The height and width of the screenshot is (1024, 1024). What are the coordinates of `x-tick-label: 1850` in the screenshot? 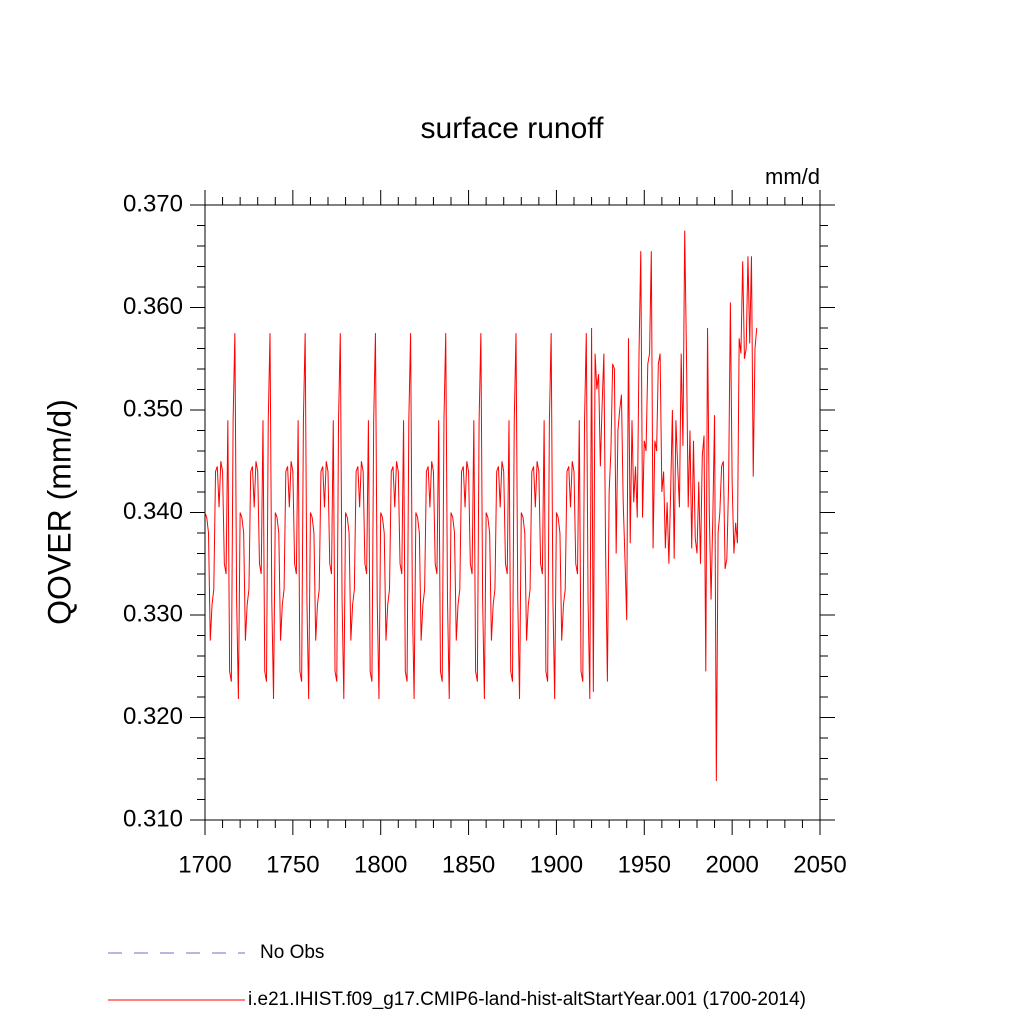 It's located at (468, 864).